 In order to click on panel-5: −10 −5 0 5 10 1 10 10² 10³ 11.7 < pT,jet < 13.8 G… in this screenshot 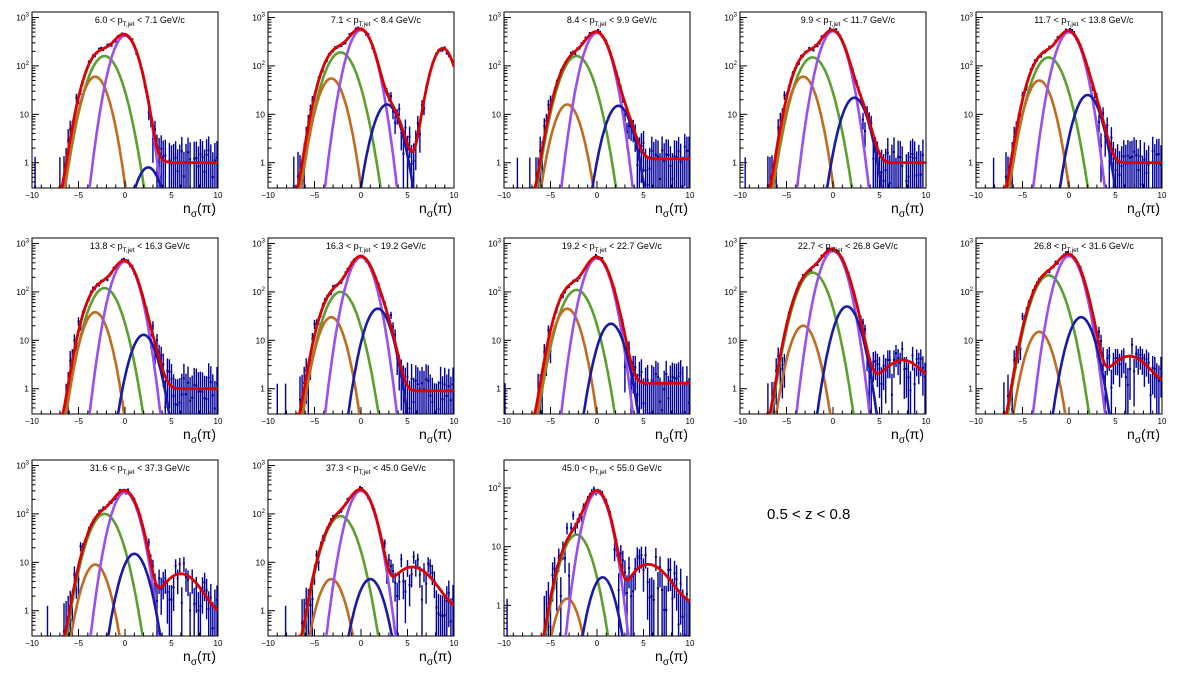, I will do `click(1063, 115)`.